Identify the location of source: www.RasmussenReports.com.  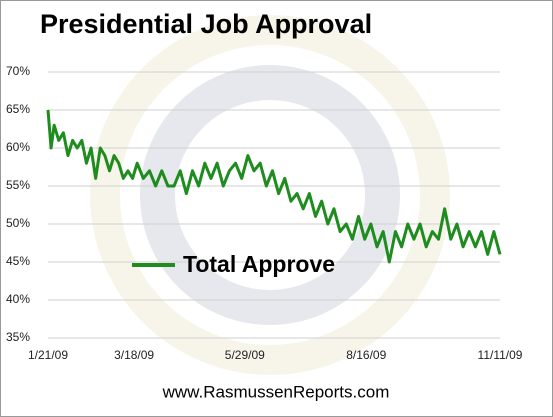
(276, 391).